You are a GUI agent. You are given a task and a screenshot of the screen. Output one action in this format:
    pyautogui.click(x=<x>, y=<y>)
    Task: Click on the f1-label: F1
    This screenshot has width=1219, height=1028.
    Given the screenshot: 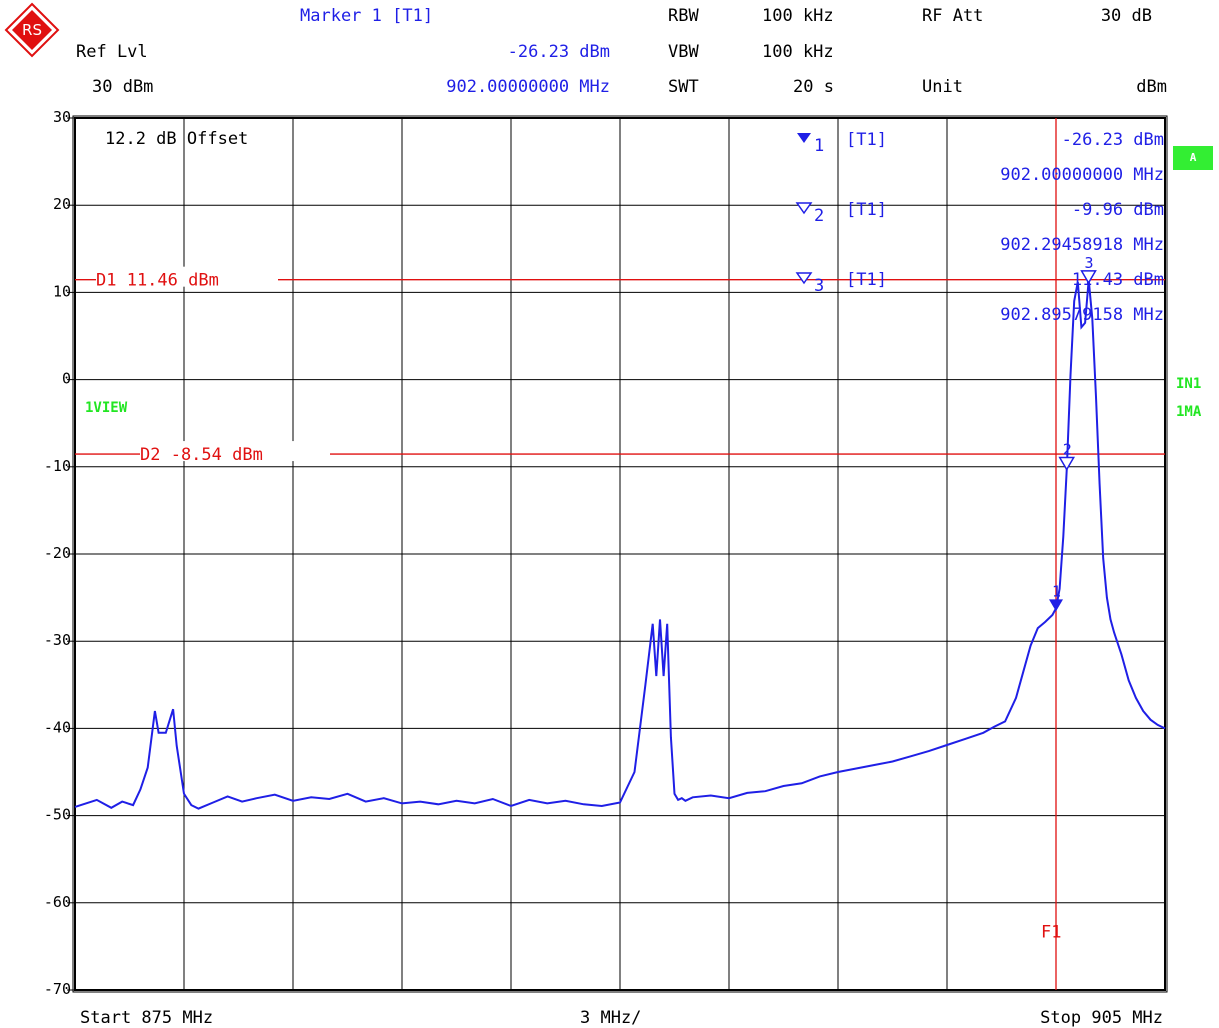 What is the action you would take?
    pyautogui.click(x=1051, y=933)
    